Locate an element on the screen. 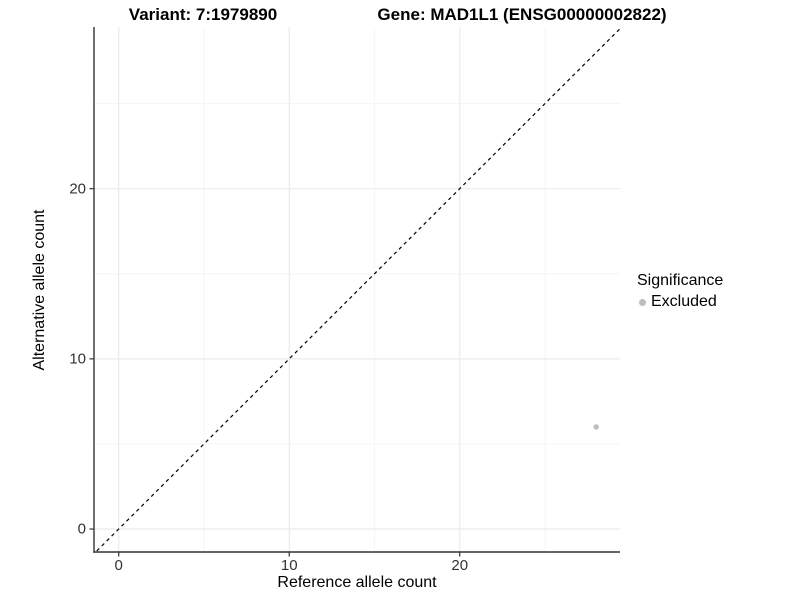 The width and height of the screenshot is (800, 600). legend-point-icon is located at coordinates (642, 302).